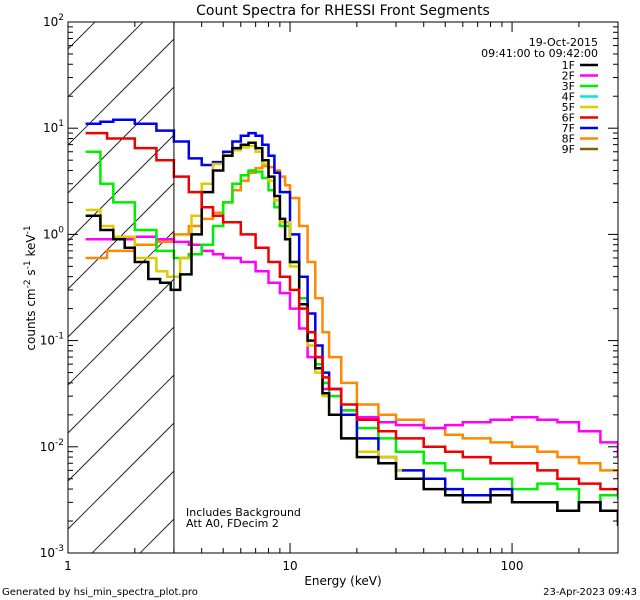  What do you see at coordinates (31, 247) in the screenshot?
I see `y-axis-label-part: keV` at bounding box center [31, 247].